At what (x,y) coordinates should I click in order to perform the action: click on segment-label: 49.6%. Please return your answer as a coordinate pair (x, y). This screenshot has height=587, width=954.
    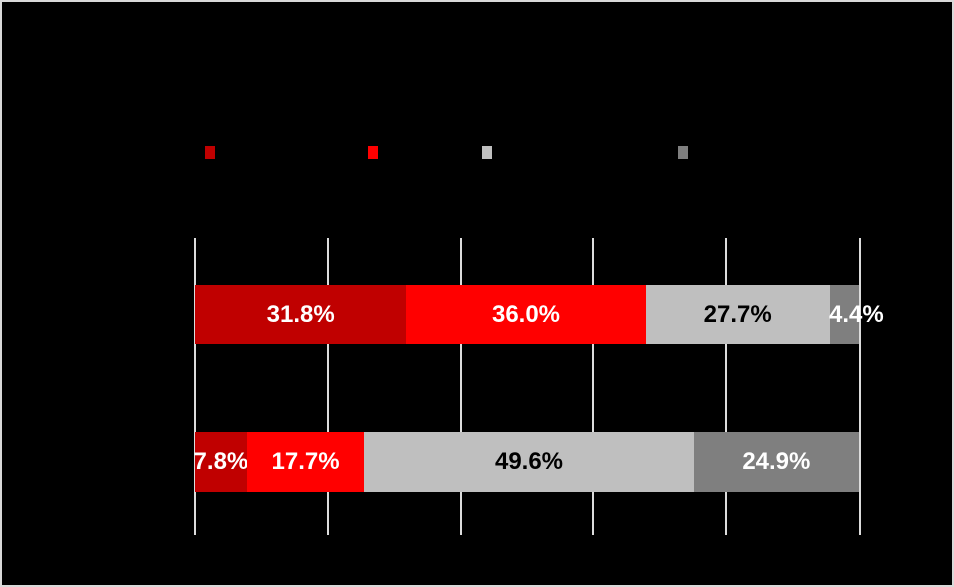
    Looking at the image, I should click on (529, 461).